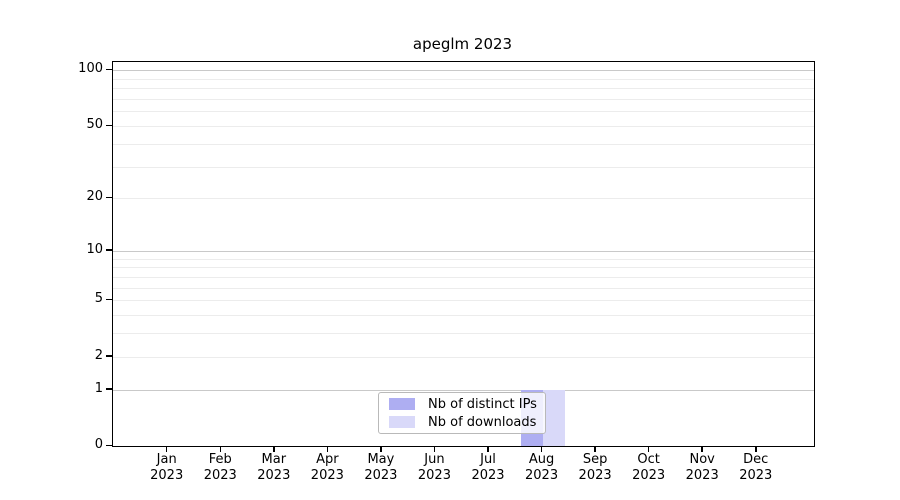 Image resolution: width=900 pixels, height=500 pixels. Describe the element at coordinates (402, 404) in the screenshot. I see `legend-swatch-distinct-ips` at that location.